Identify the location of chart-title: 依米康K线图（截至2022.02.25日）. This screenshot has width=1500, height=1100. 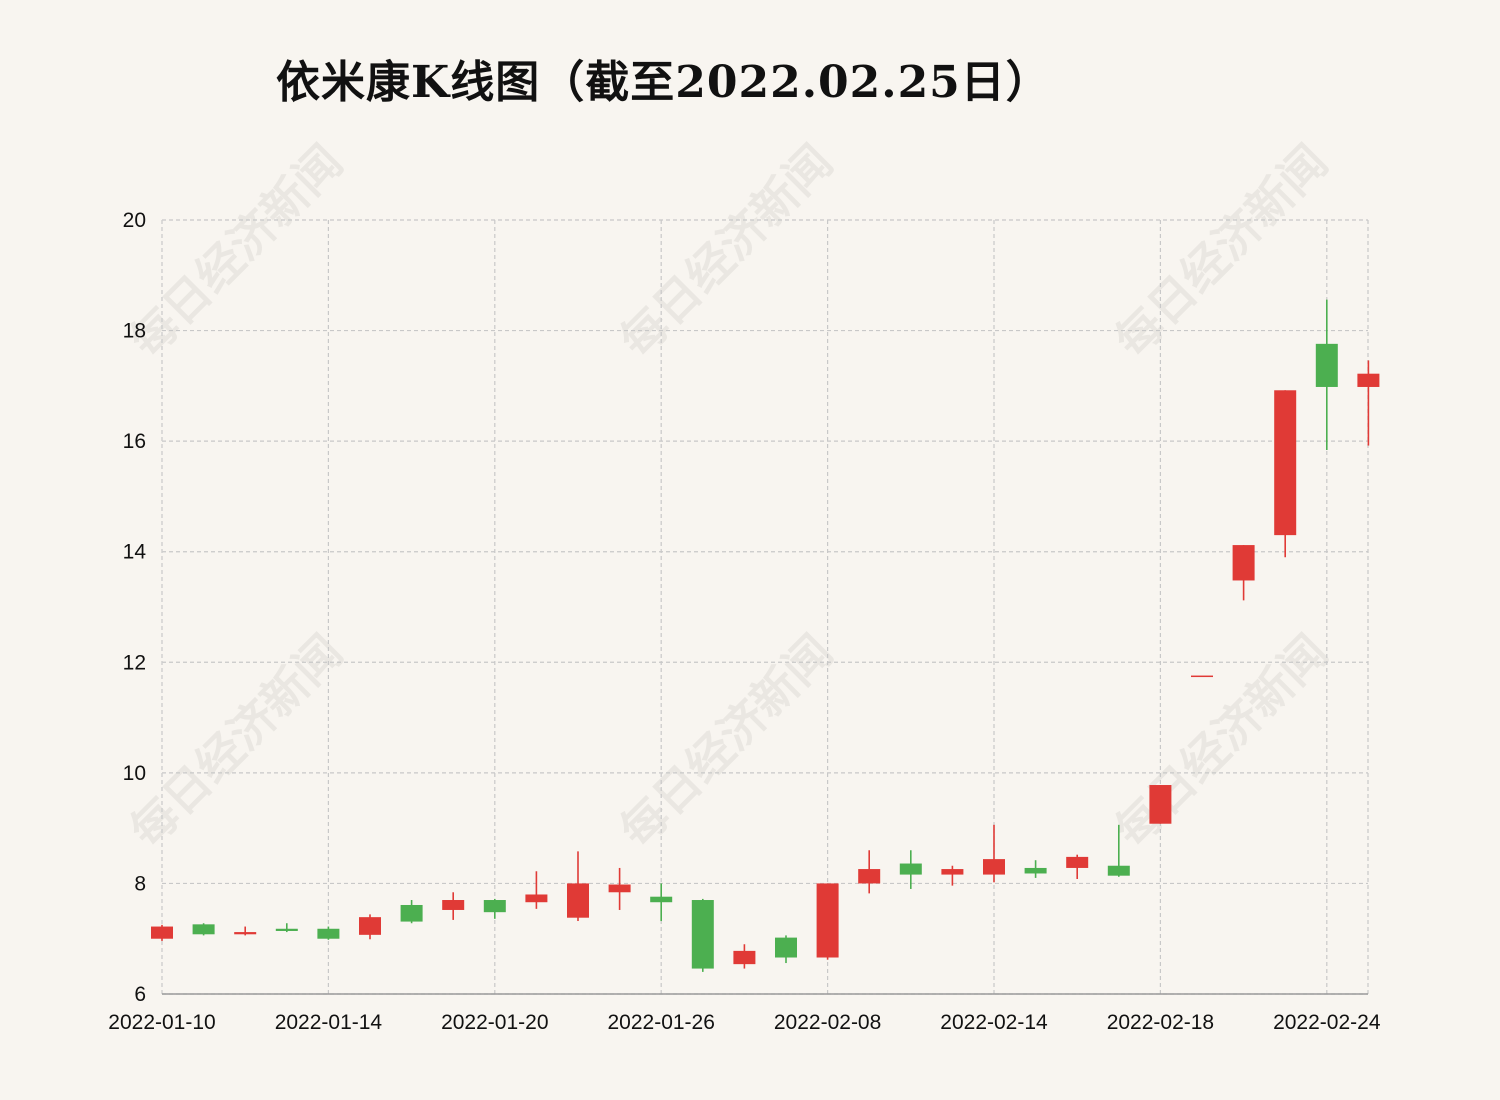
(663, 82).